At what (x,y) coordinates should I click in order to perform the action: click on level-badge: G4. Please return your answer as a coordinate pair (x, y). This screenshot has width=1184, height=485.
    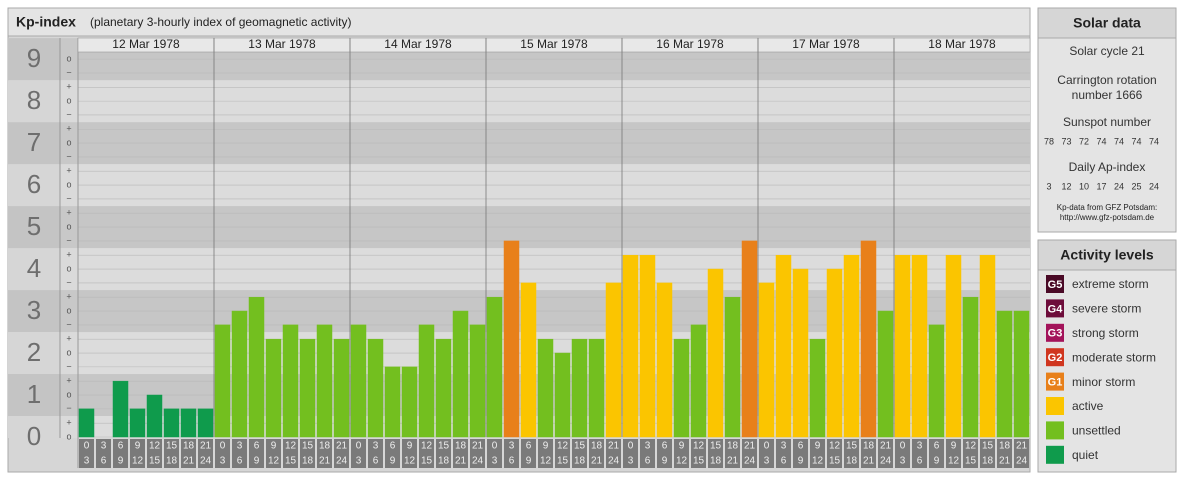
    Looking at the image, I should click on (1056, 309).